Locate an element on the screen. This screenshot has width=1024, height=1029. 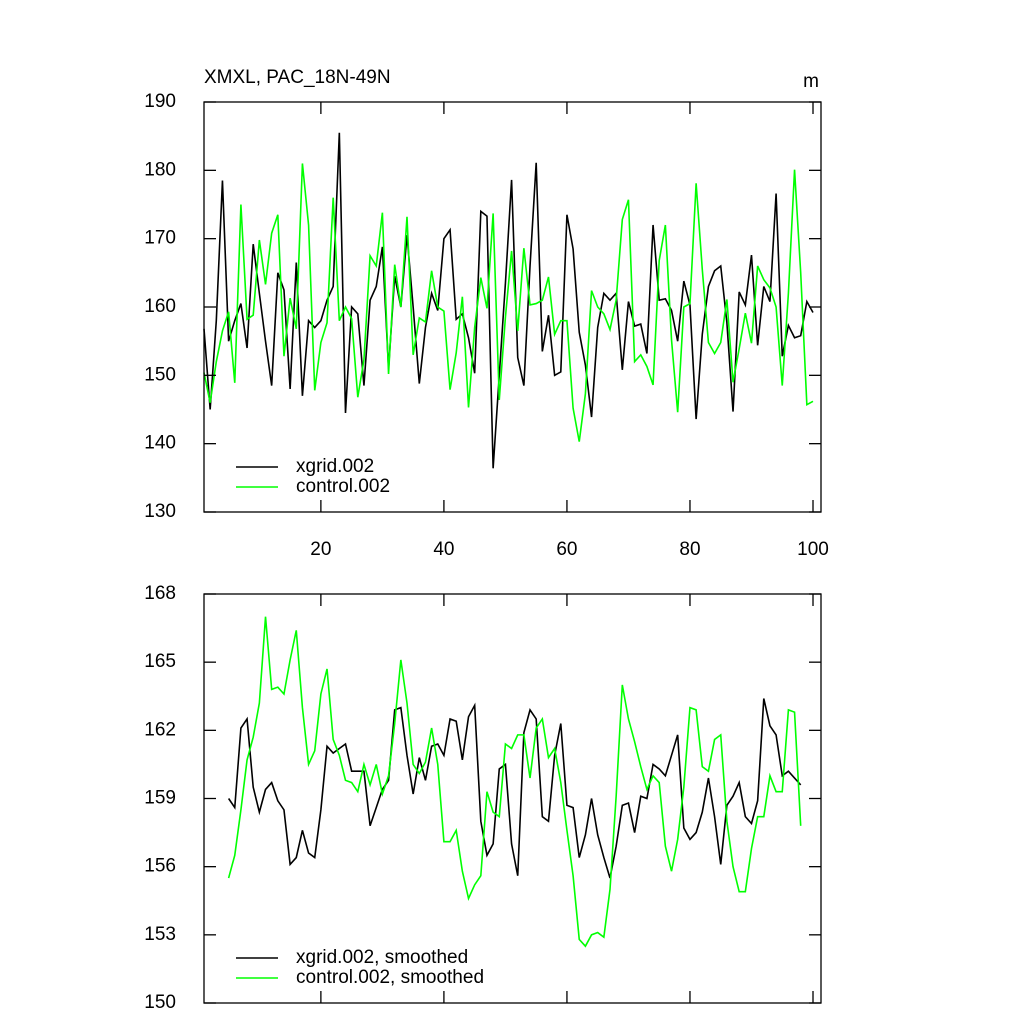
y-tick-label: 153 is located at coordinates (160, 934).